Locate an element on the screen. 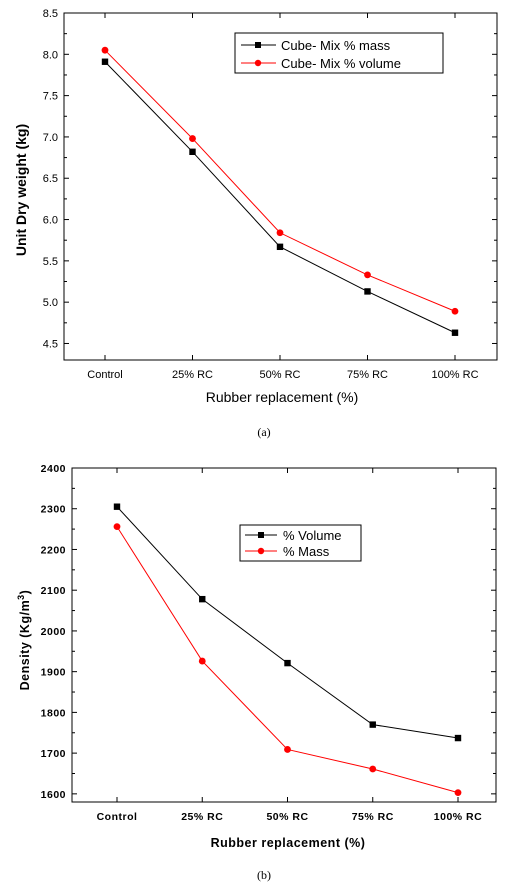 This screenshot has height=887, width=516. b-y-tick-label: 1800 is located at coordinates (53, 713).